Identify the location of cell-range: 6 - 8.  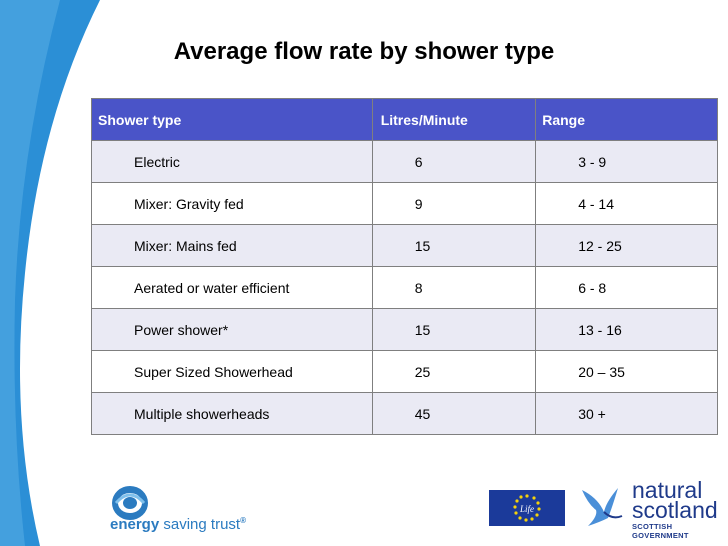
(626, 287).